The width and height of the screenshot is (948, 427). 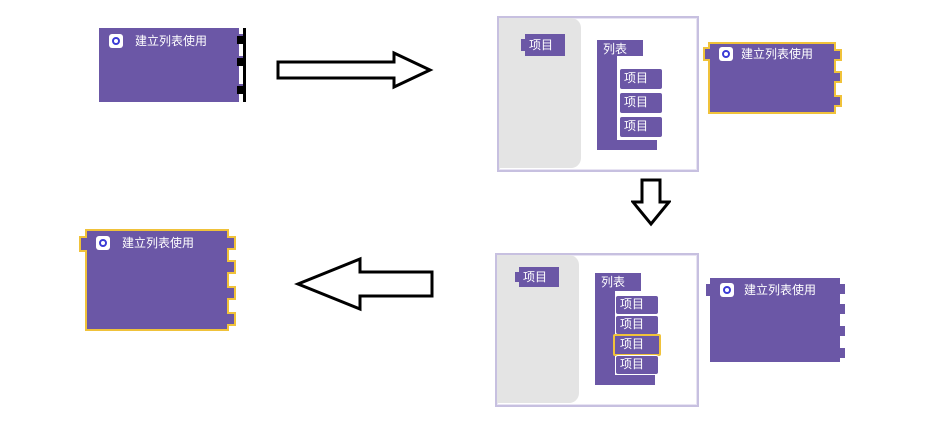 What do you see at coordinates (775, 320) in the screenshot?
I see `create-list-block-dragged: 建立列表使用` at bounding box center [775, 320].